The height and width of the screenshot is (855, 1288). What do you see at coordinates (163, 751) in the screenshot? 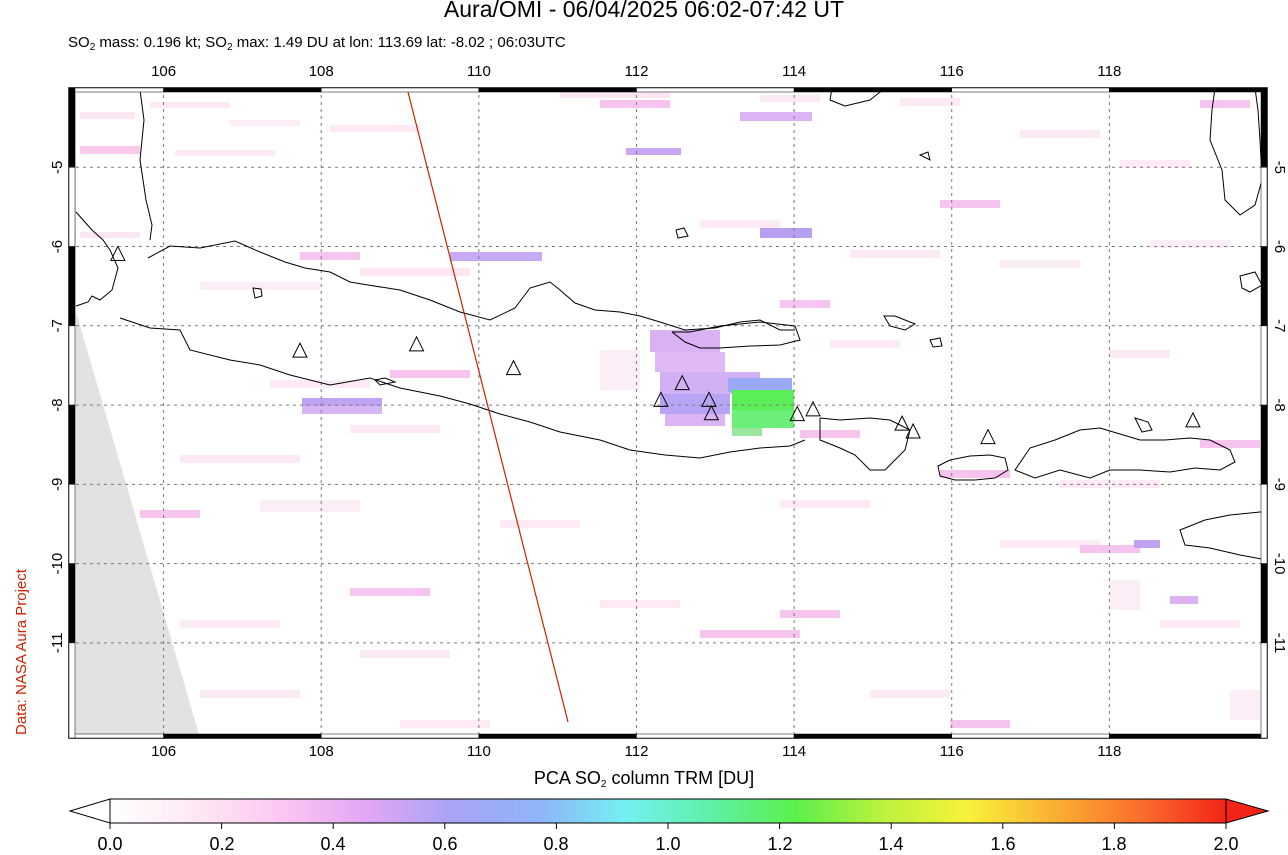
I see `lon-tick-label-bottom: 106` at bounding box center [163, 751].